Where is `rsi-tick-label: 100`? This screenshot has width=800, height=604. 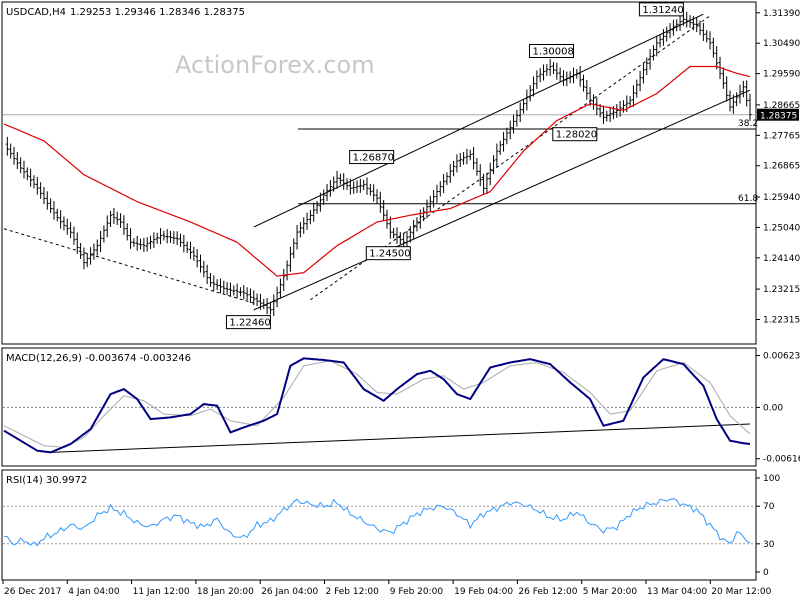 rsi-tick-label: 100 is located at coordinates (771, 479).